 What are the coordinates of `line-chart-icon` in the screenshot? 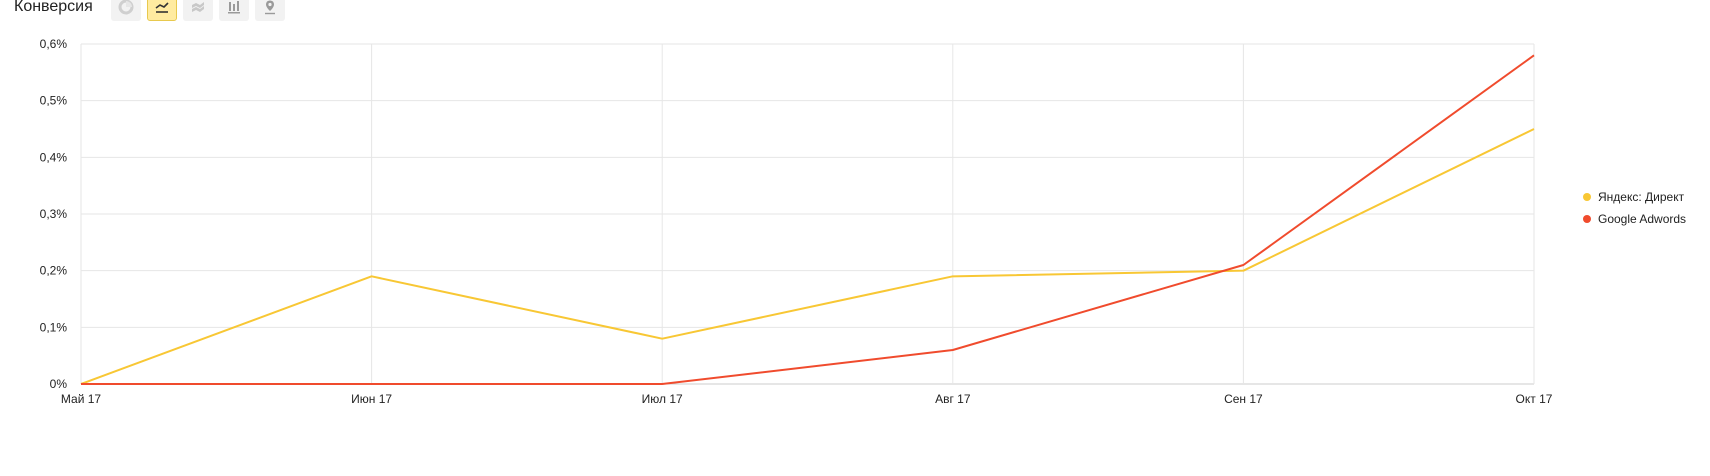 It's located at (162, 7).